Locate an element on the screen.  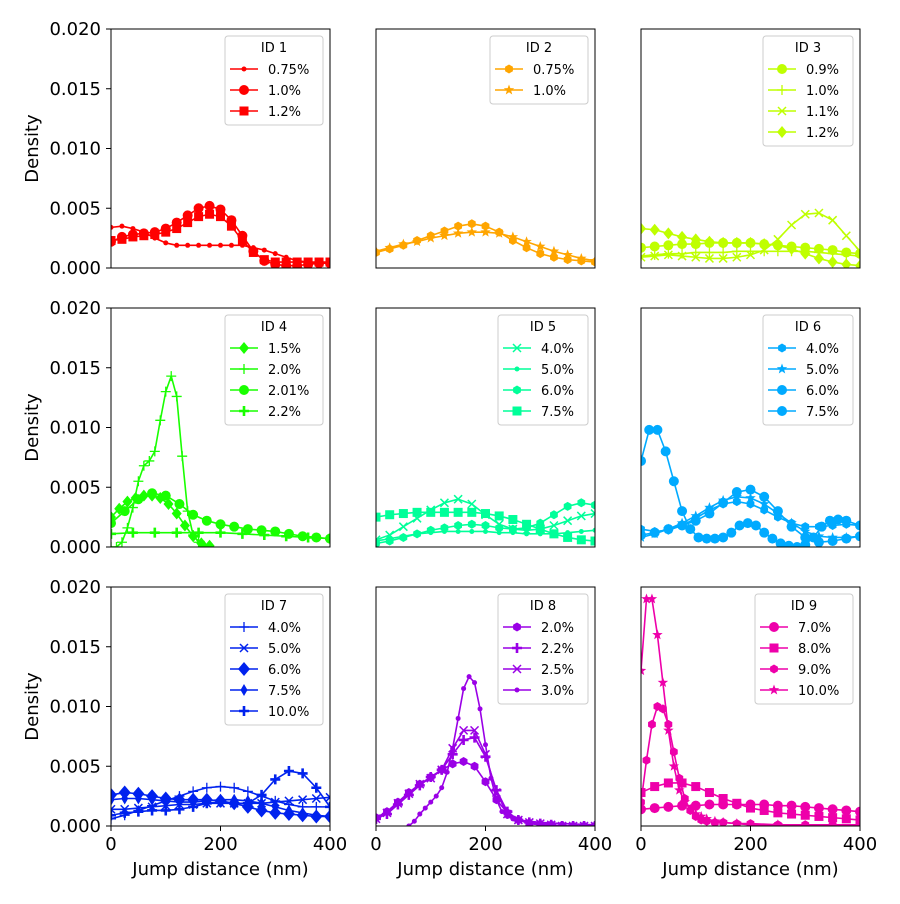
legend-label: 1.0% is located at coordinates (822, 91).